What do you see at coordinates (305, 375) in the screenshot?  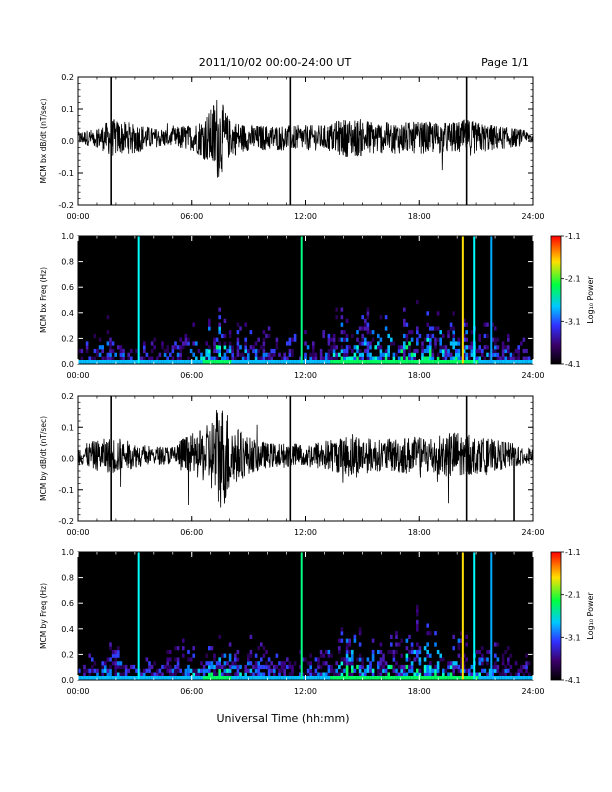 I see `x-tick-label: 12:00` at bounding box center [305, 375].